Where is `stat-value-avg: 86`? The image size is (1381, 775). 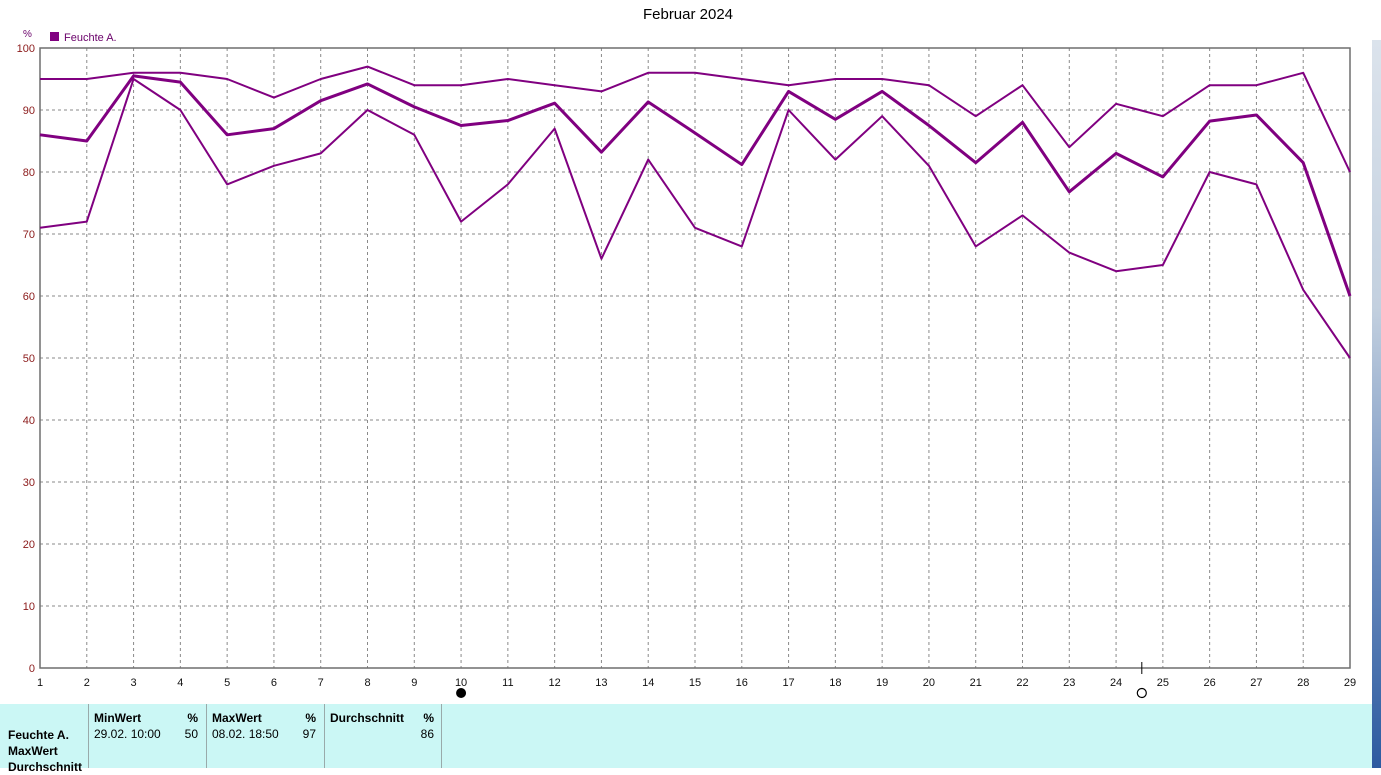 stat-value-avg: 86 is located at coordinates (427, 734).